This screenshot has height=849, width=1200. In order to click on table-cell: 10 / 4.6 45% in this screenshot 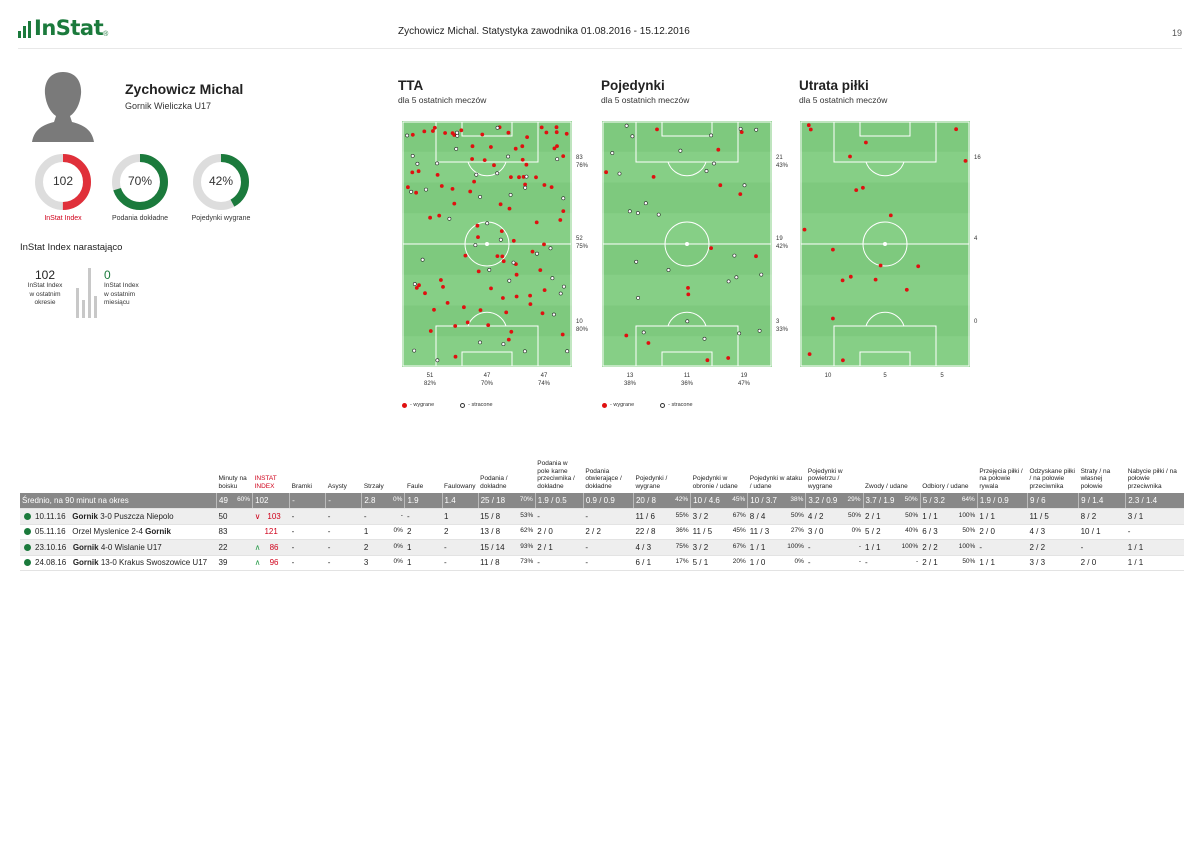, I will do `click(719, 501)`.